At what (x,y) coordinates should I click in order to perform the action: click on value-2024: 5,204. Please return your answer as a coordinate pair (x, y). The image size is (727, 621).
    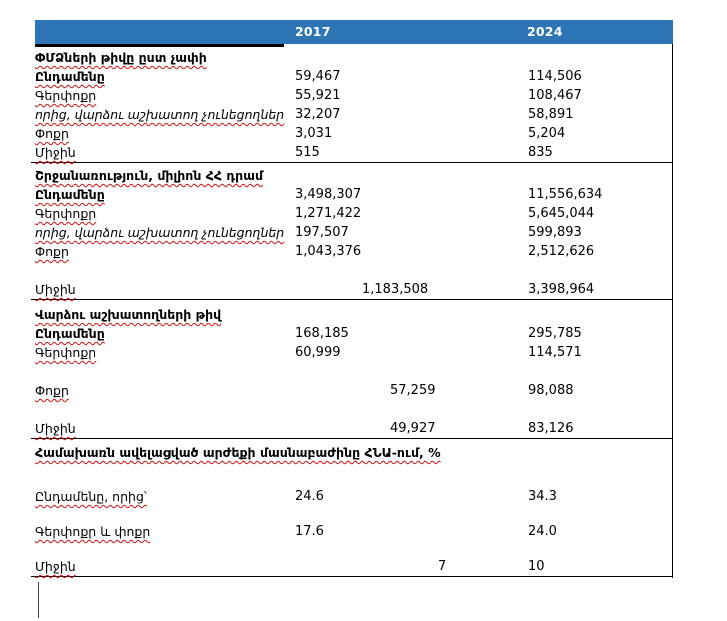
    Looking at the image, I should click on (547, 133).